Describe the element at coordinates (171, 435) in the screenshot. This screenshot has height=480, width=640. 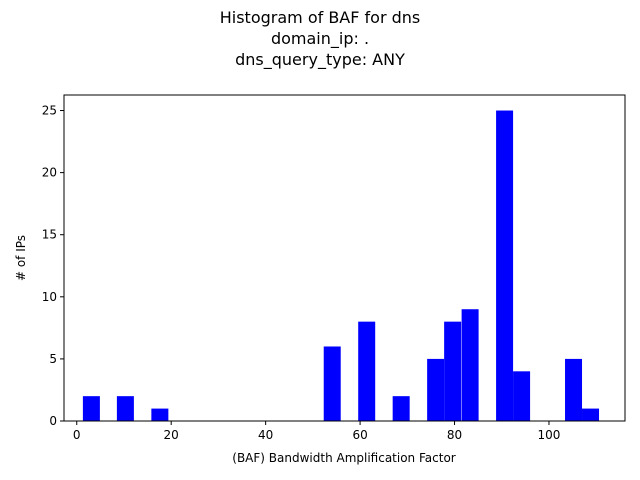
I see `x-tick-label: 20` at that location.